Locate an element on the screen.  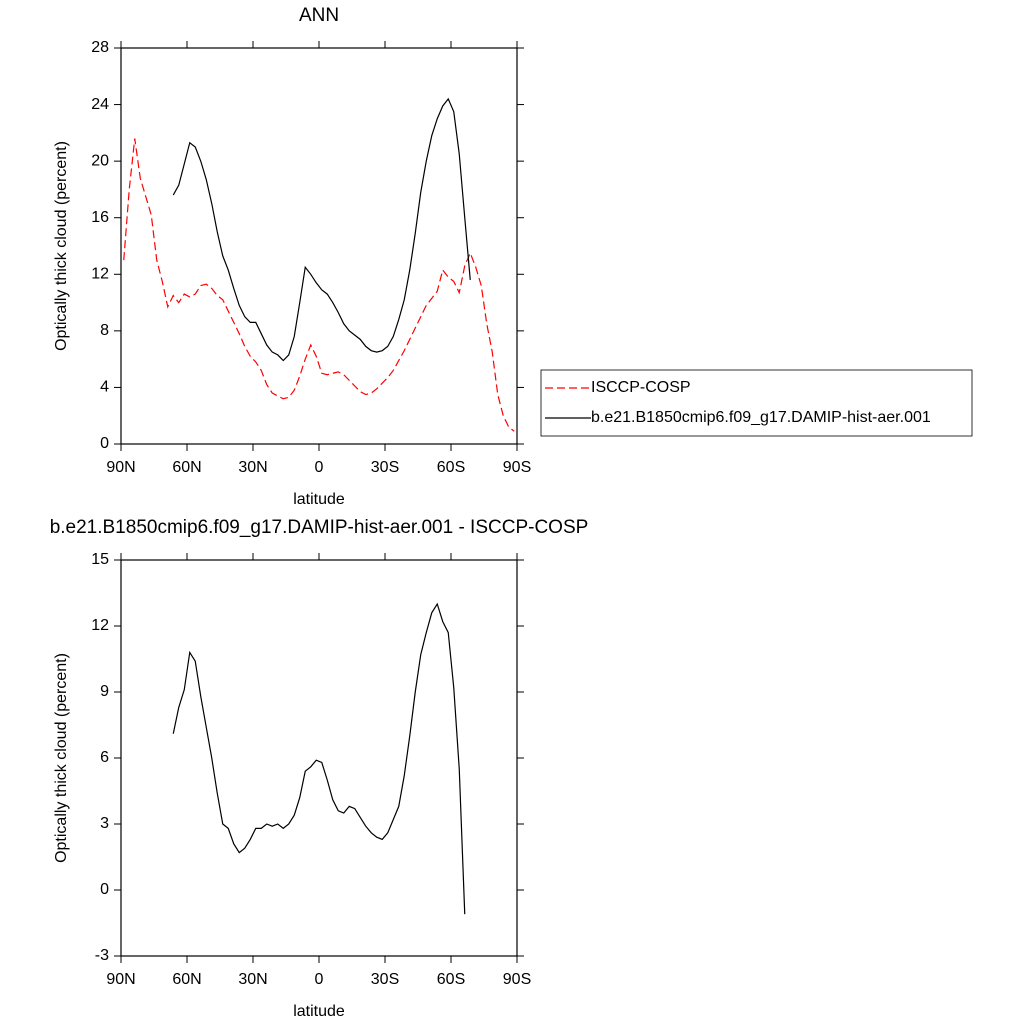
y-tick-label: 4 is located at coordinates (104, 387).